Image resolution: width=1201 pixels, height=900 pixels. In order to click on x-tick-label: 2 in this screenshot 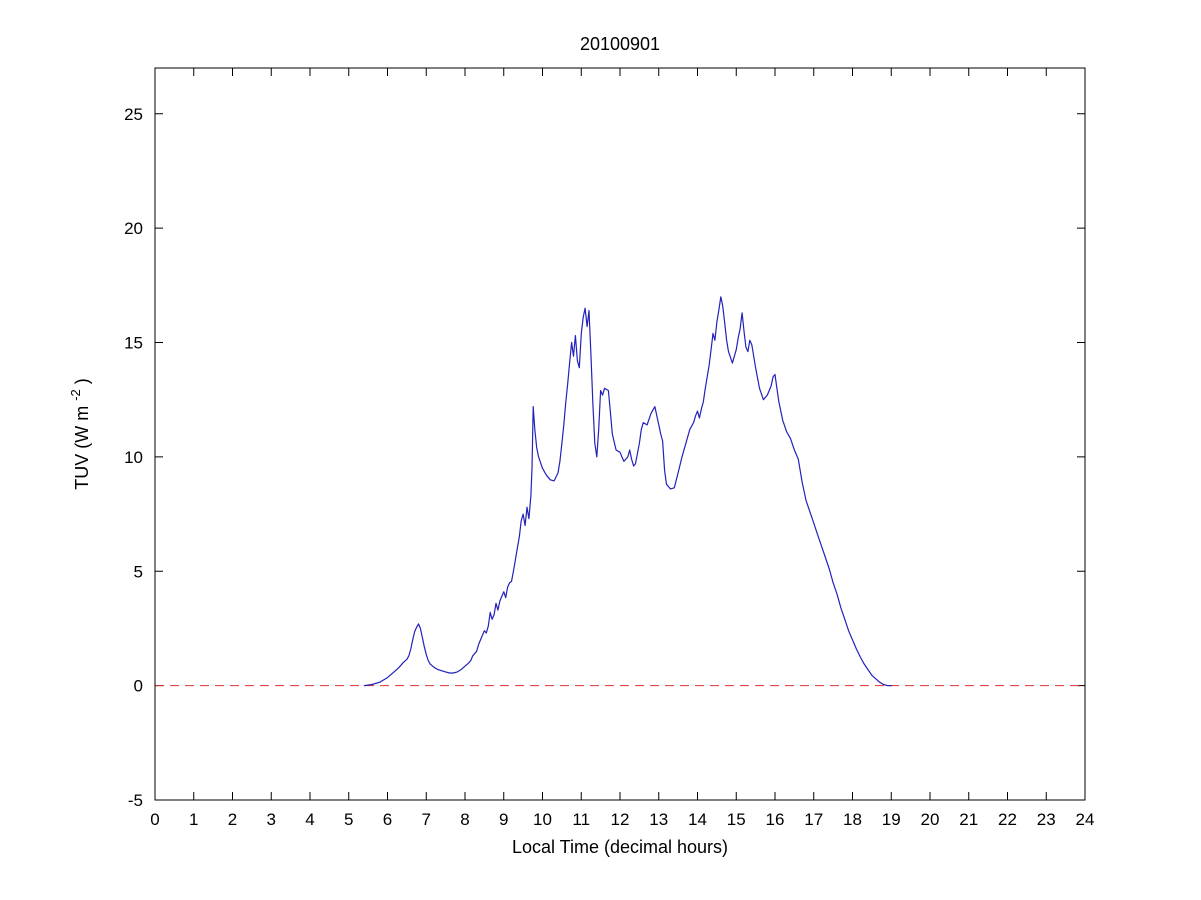, I will do `click(232, 819)`.